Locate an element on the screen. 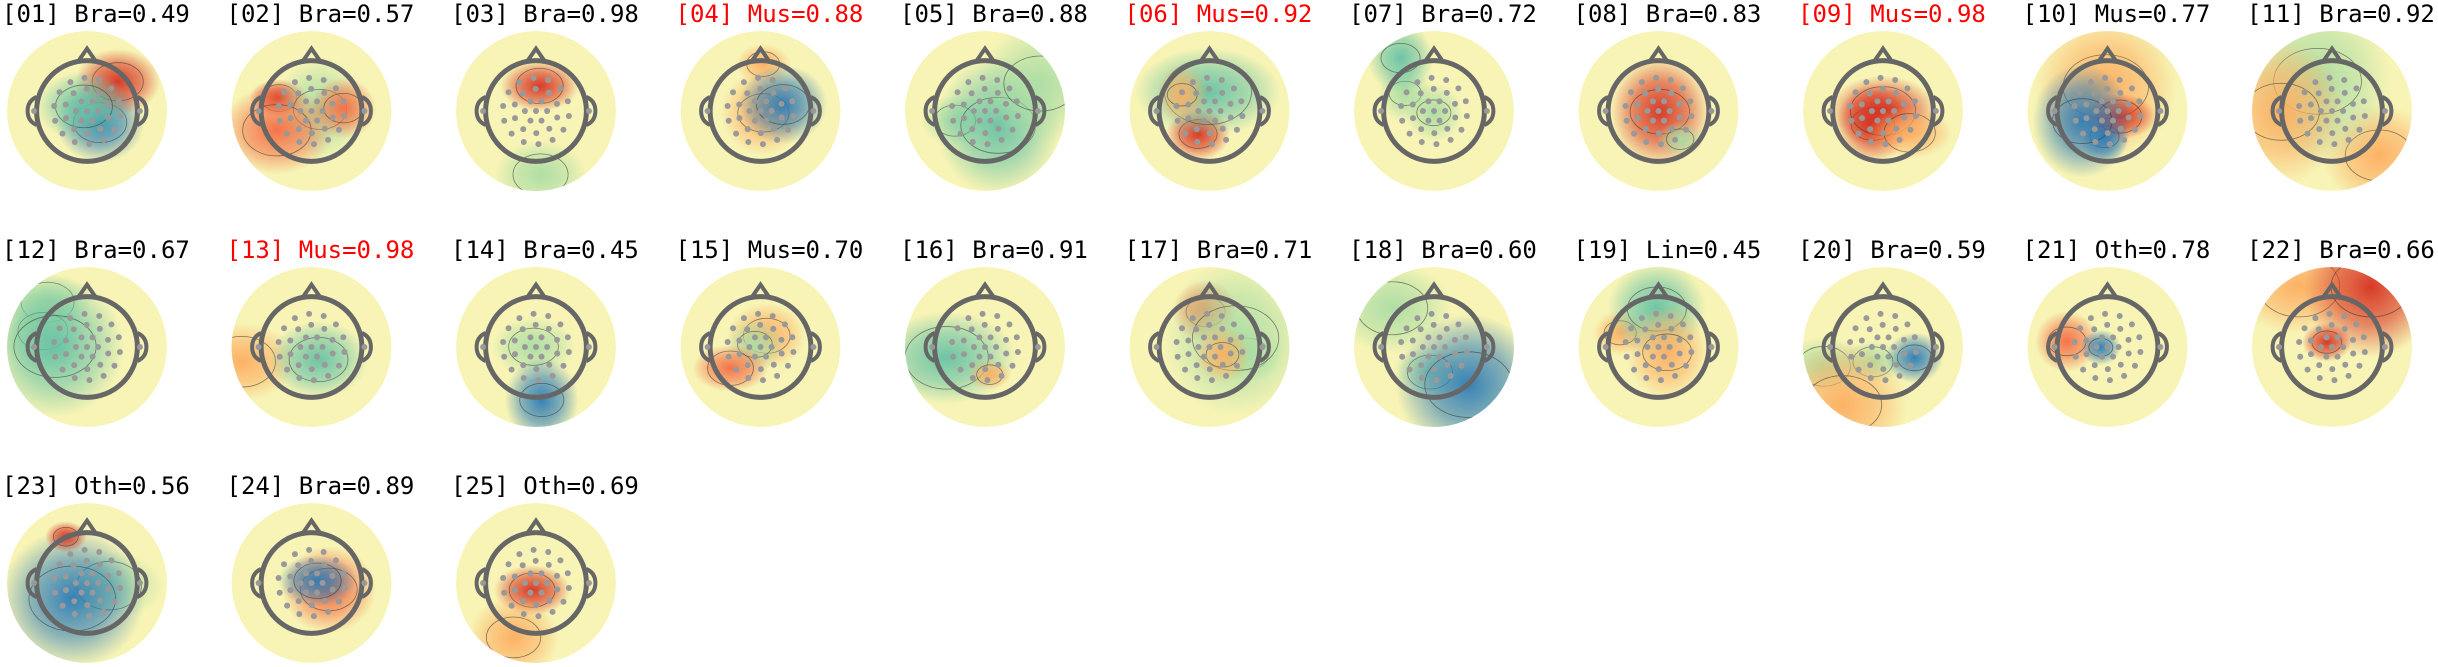  ear-right is located at coordinates (591, 111).